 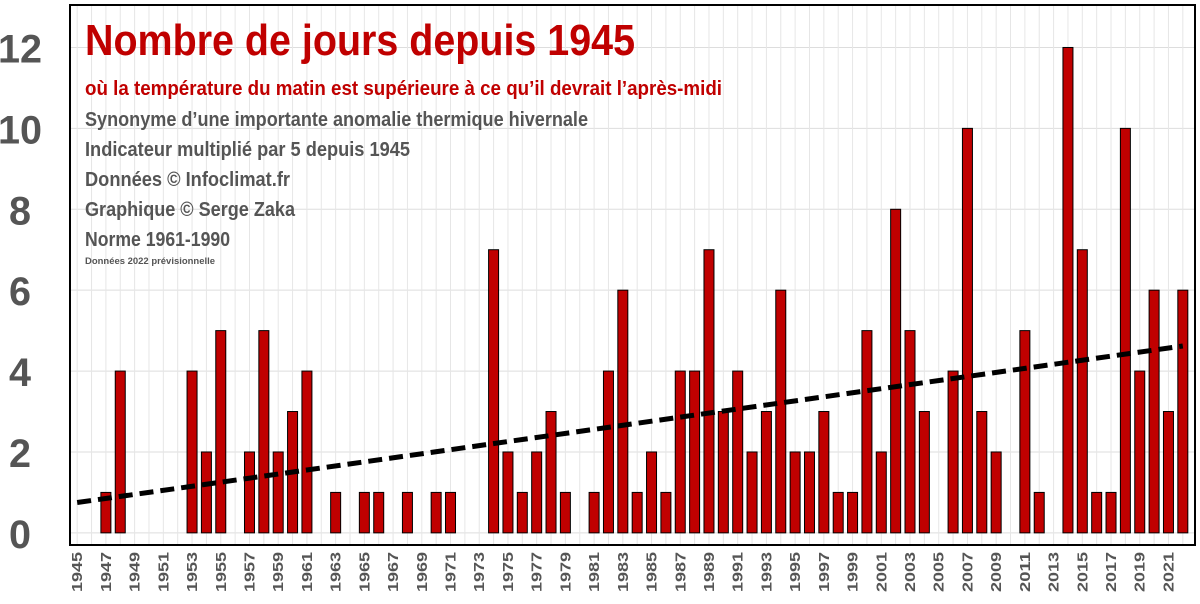 What do you see at coordinates (307, 572) in the screenshot?
I see `x-tick-label: 1961` at bounding box center [307, 572].